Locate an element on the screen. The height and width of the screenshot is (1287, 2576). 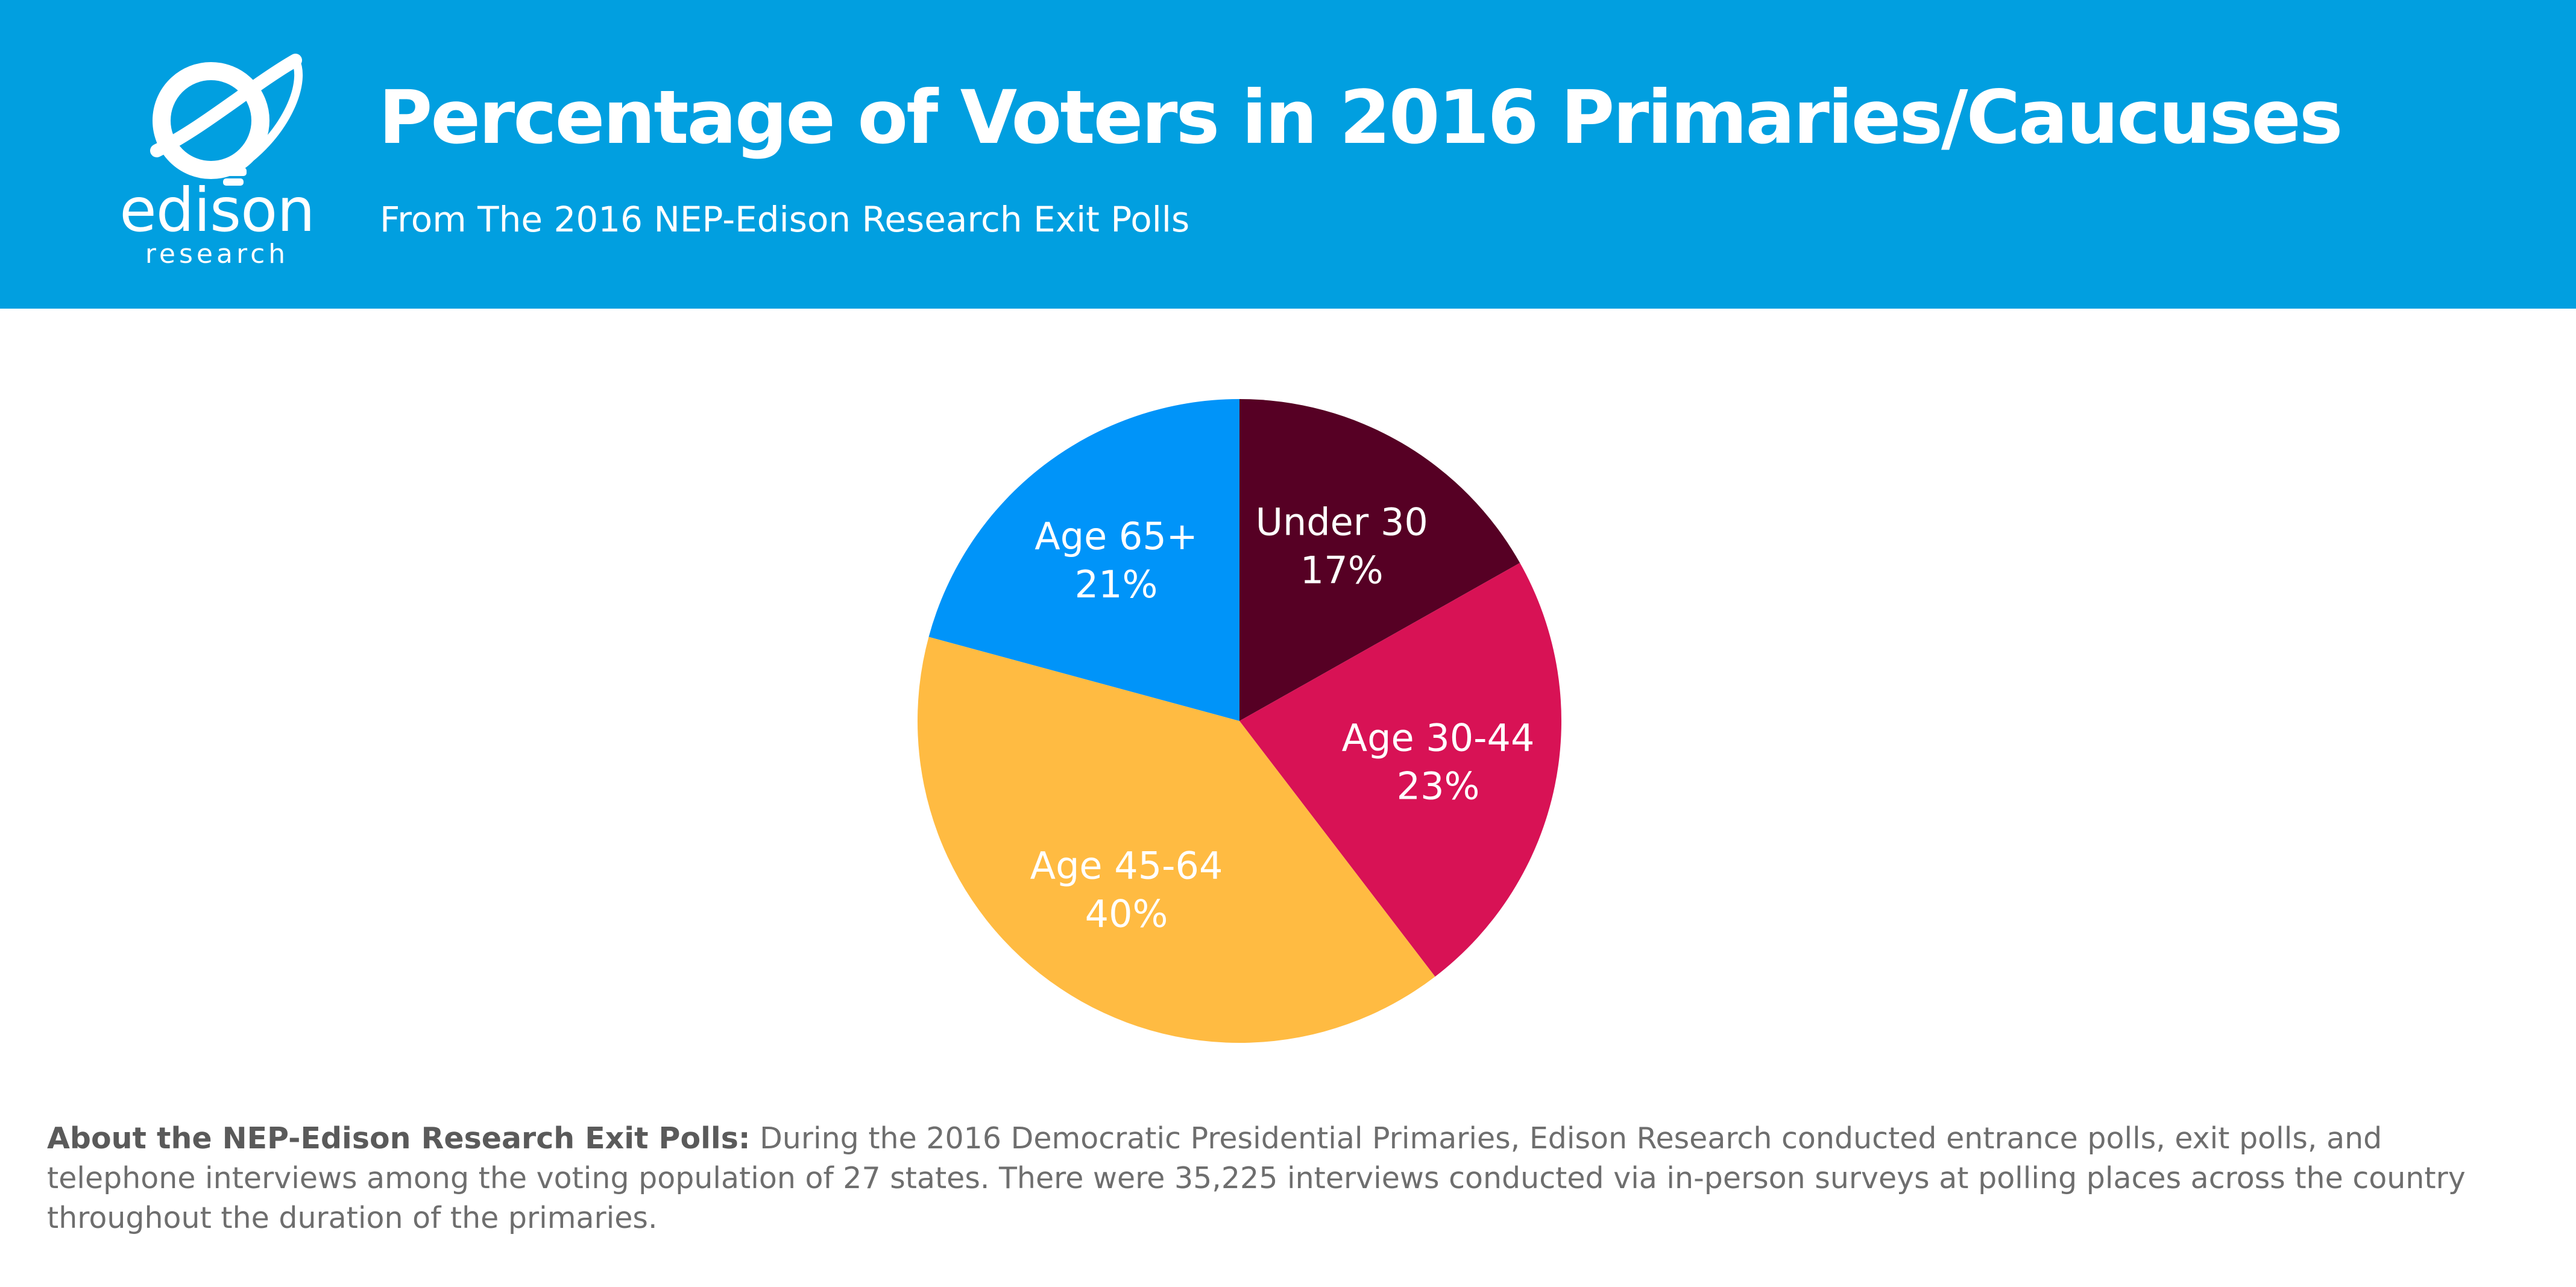
slice-value-age-30-44: 23% is located at coordinates (1438, 786).